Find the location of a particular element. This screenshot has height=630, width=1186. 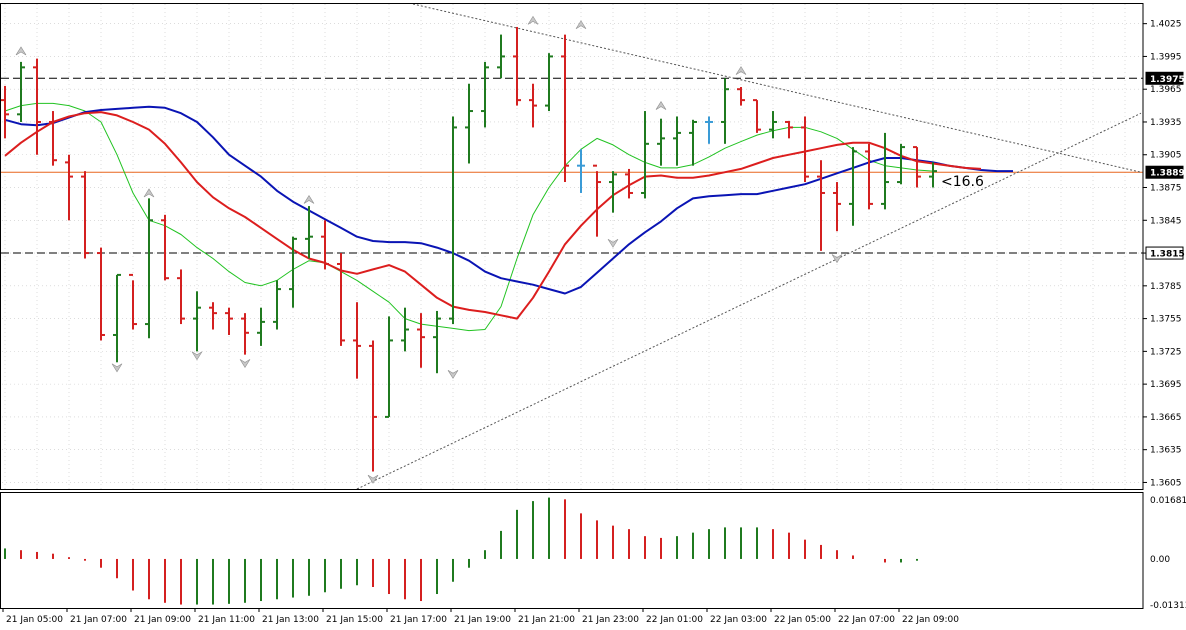

oscillator-tick-label: -0.01313 is located at coordinates (1168, 606).